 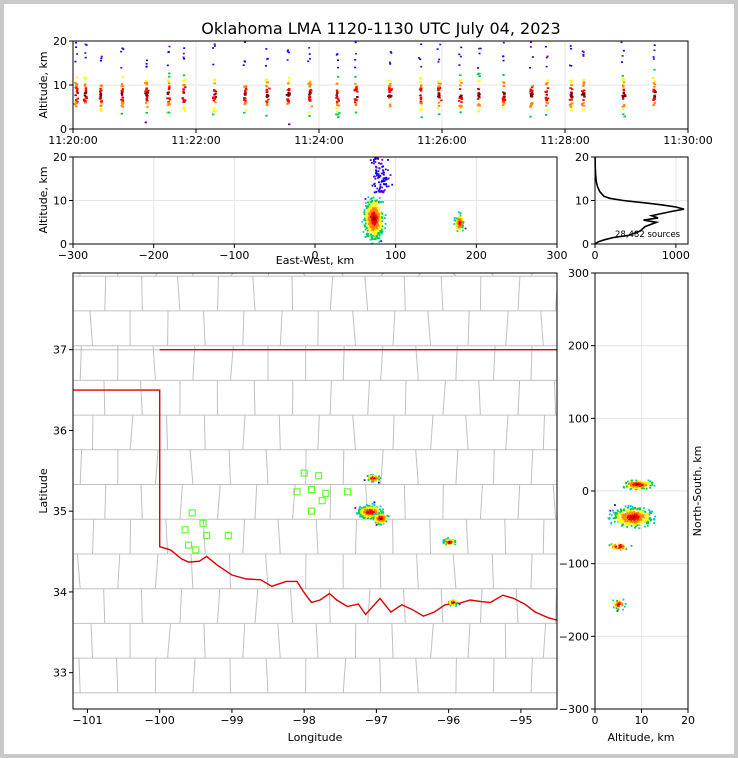 What do you see at coordinates (414, 201) in the screenshot?
I see `east-west-sources` at bounding box center [414, 201].